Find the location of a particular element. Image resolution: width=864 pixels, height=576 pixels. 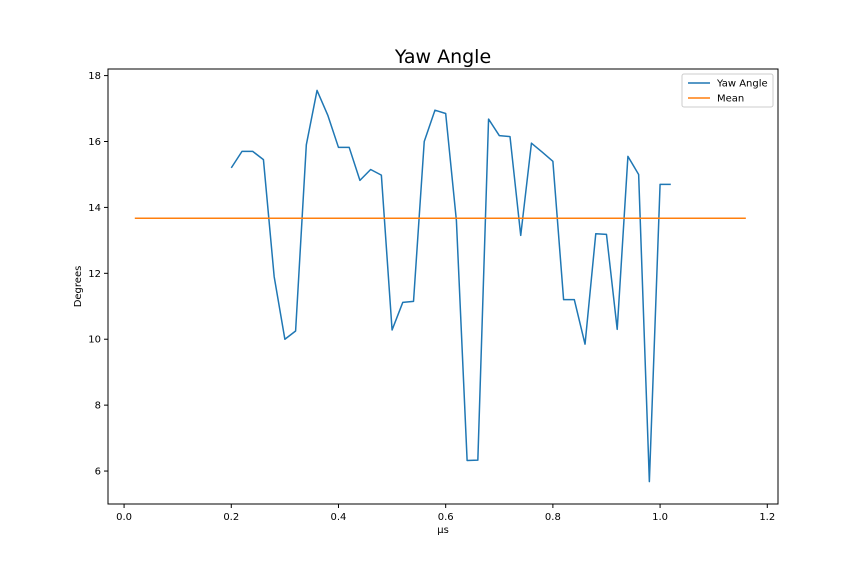

x-tick-label: 0.8 is located at coordinates (553, 517).